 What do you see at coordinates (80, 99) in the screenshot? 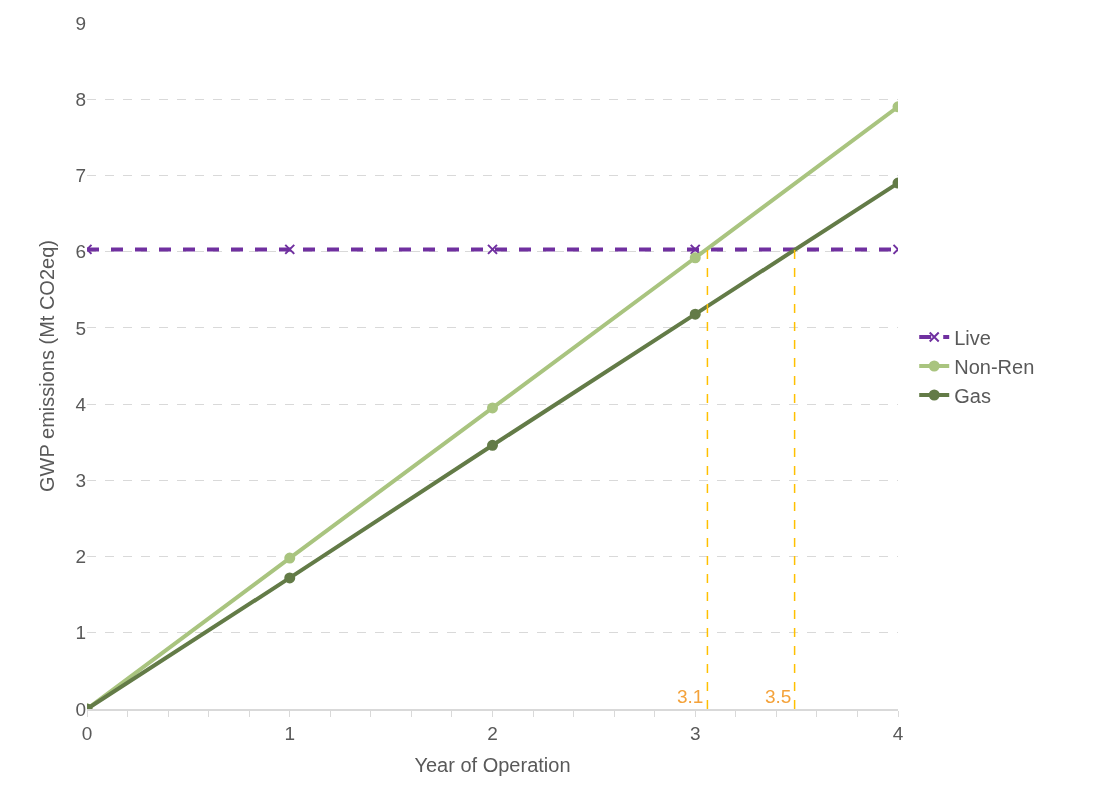
I see `y-tick-label: 8` at bounding box center [80, 99].